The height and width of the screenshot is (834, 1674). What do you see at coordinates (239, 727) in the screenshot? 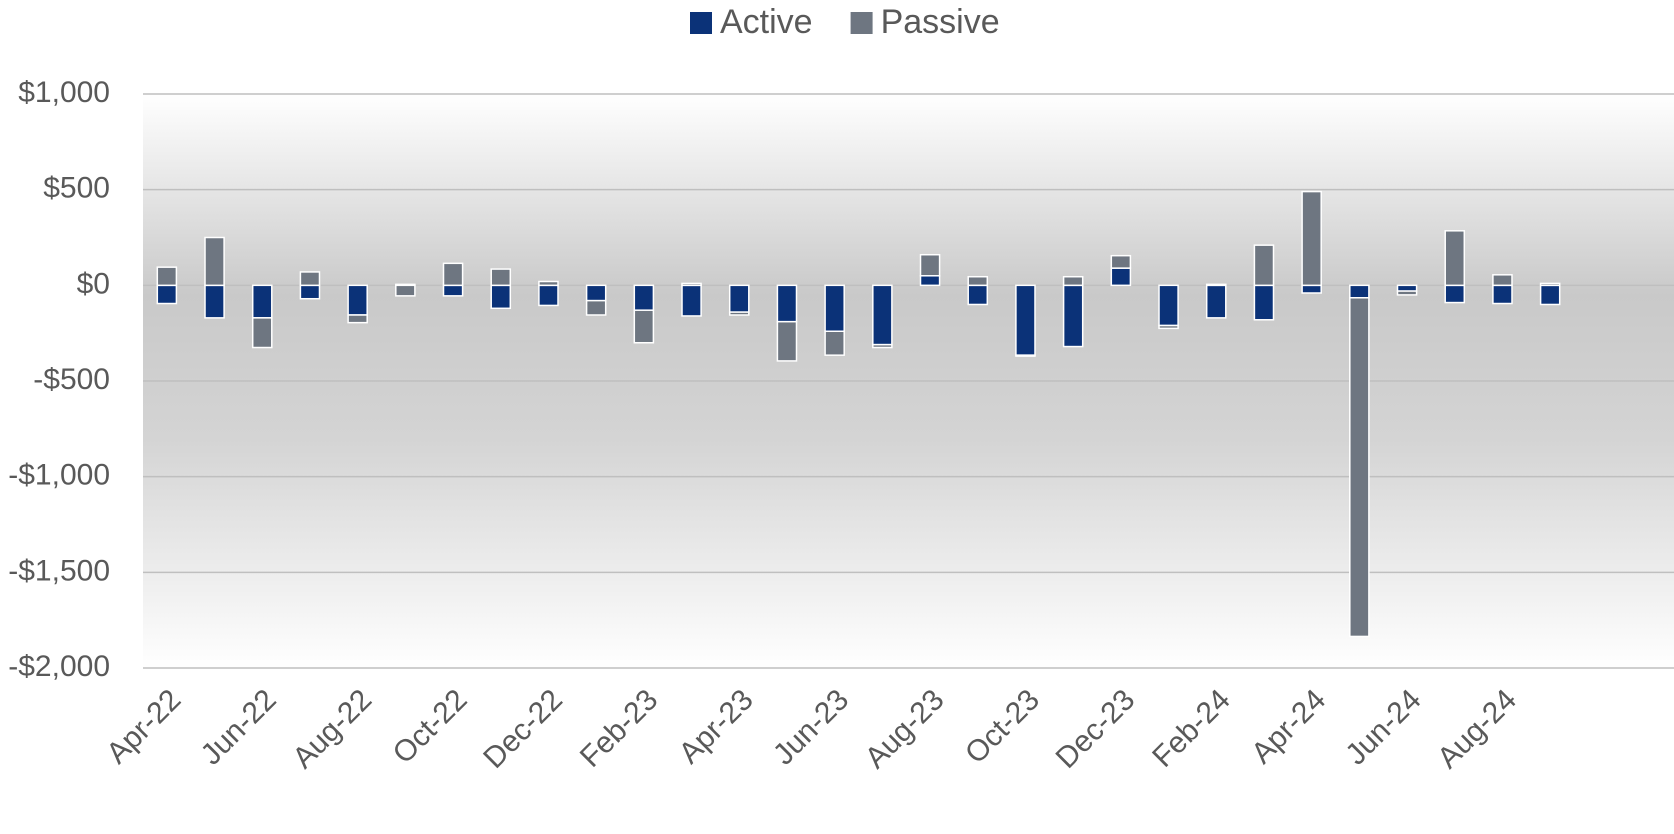
I see `x-tick-label: Jun-22` at bounding box center [239, 727].